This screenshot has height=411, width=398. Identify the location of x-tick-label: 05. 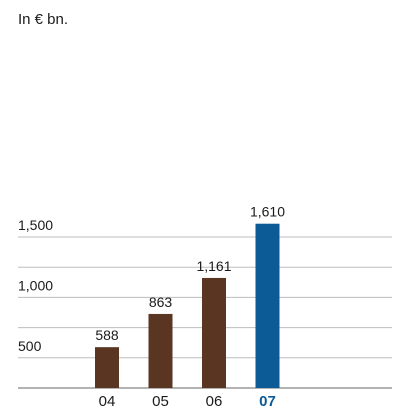
(160, 401).